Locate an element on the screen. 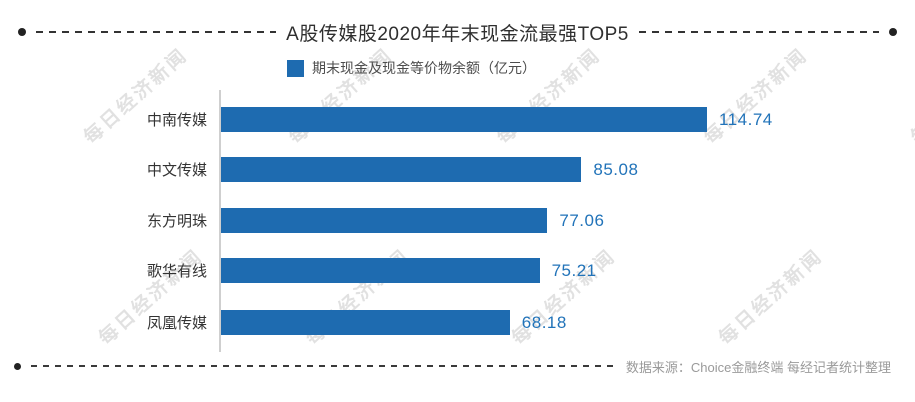  bar-row: 凤凰传媒 68.18 is located at coordinates (457, 322).